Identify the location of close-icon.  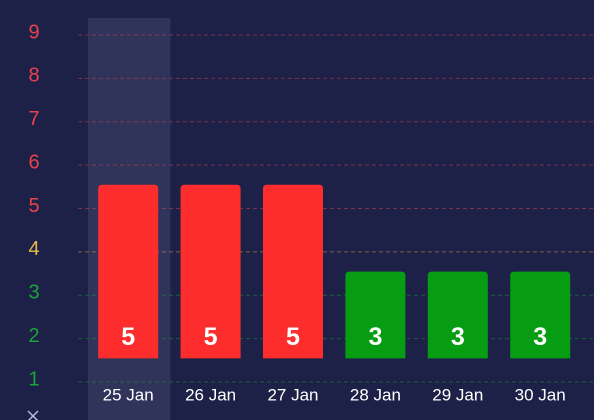
(33, 415).